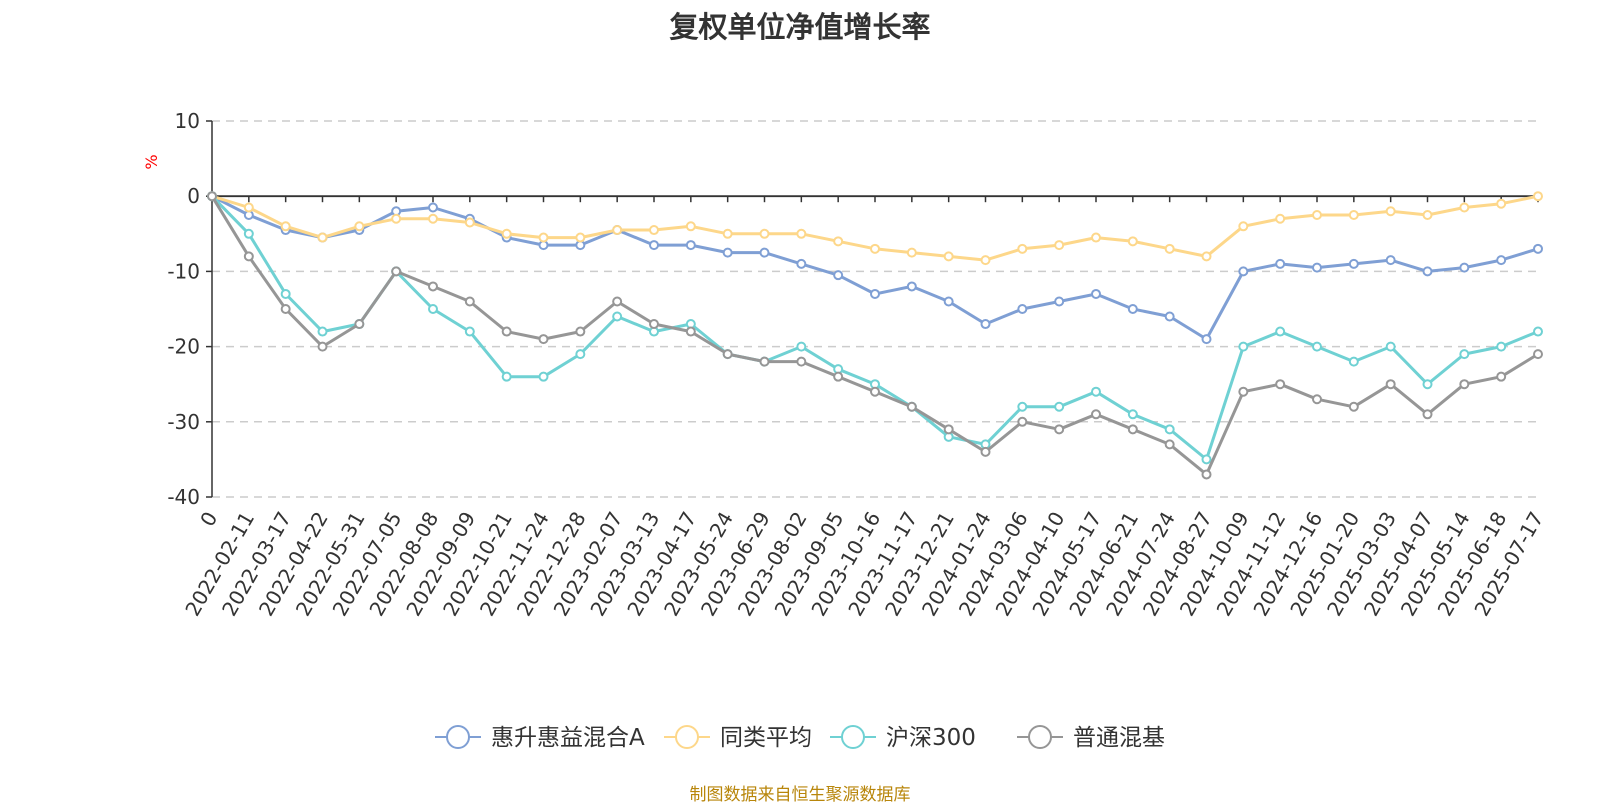 Image resolution: width=1600 pixels, height=805 pixels. I want to click on y-tick-label: -20, so click(183, 347).